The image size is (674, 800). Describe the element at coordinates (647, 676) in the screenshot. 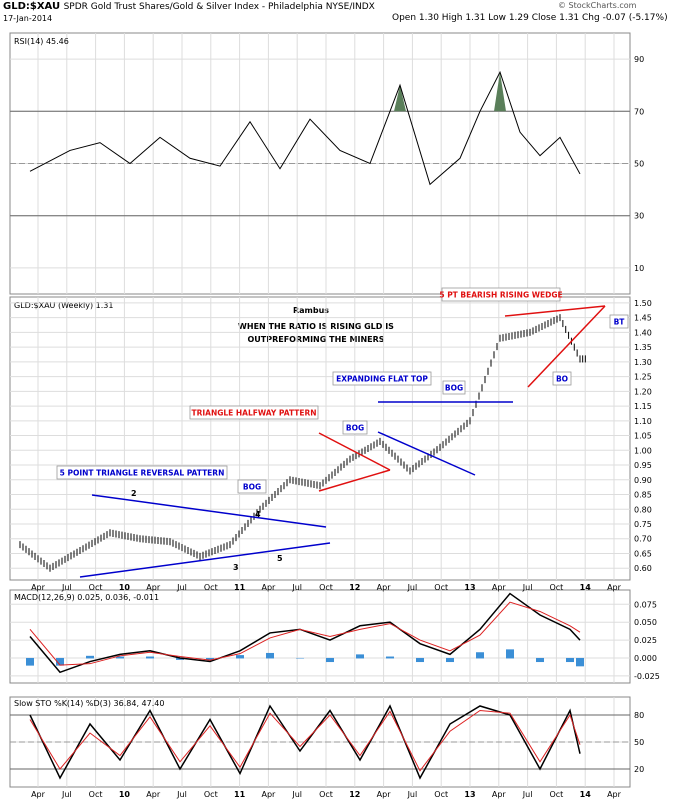

I see `macd-y-tick-label: -0.025` at that location.